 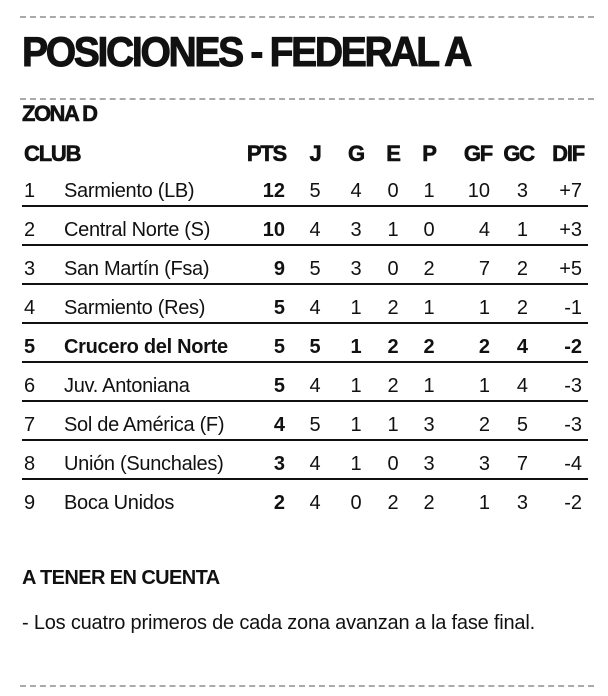 I want to click on cell-pts: 12, so click(x=273, y=191).